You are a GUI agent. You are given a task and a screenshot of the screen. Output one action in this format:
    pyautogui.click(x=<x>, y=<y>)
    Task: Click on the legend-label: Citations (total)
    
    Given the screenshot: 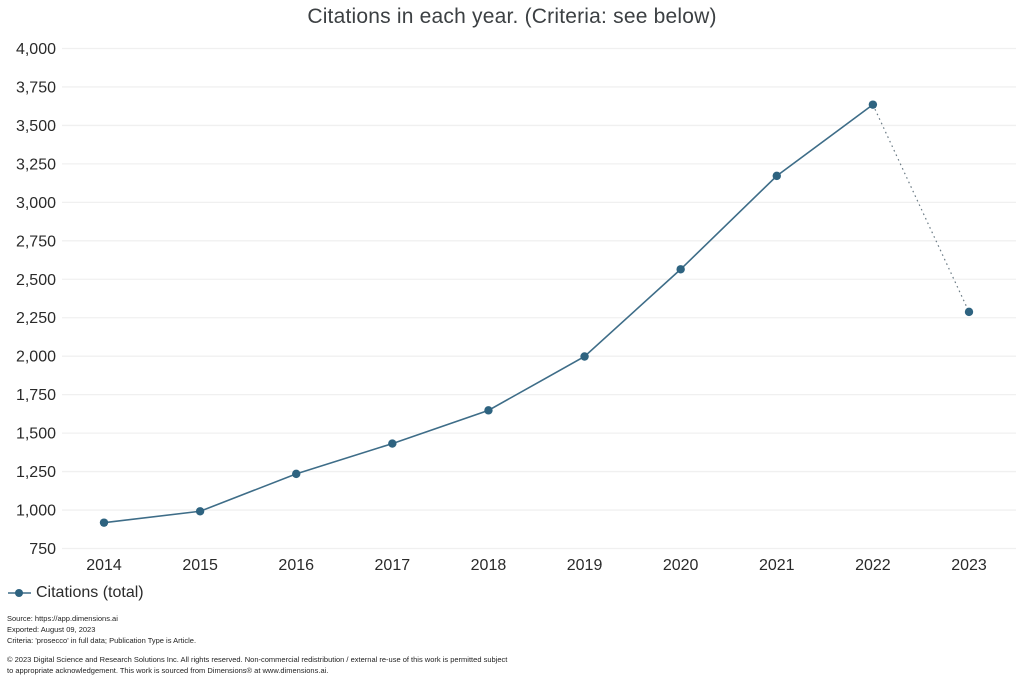 What is the action you would take?
    pyautogui.click(x=90, y=592)
    